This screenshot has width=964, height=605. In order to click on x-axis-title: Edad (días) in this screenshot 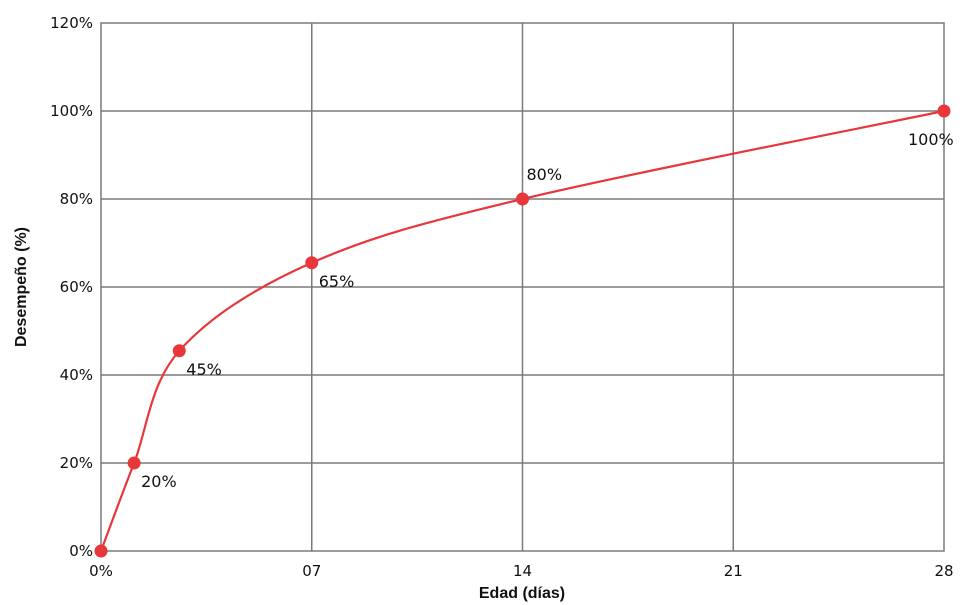, I will do `click(522, 593)`.